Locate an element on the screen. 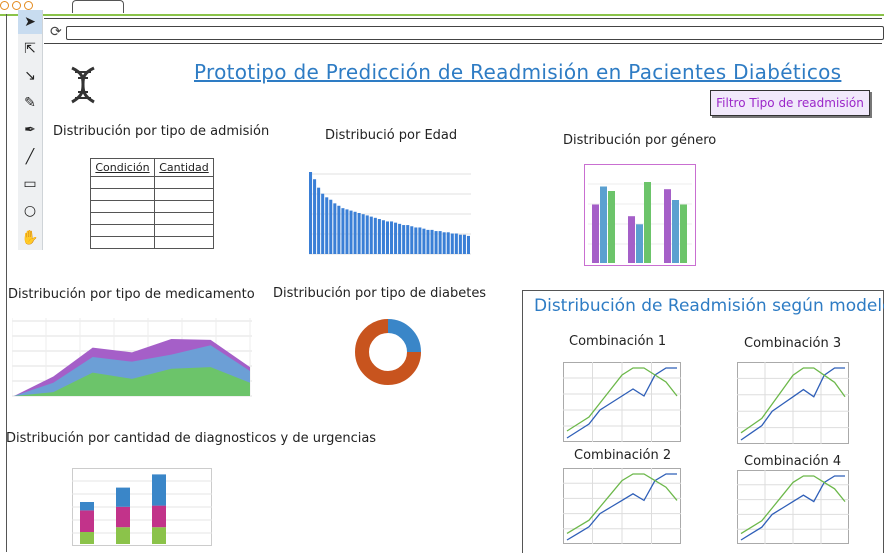  reload-icon: ⟳ is located at coordinates (56, 32).